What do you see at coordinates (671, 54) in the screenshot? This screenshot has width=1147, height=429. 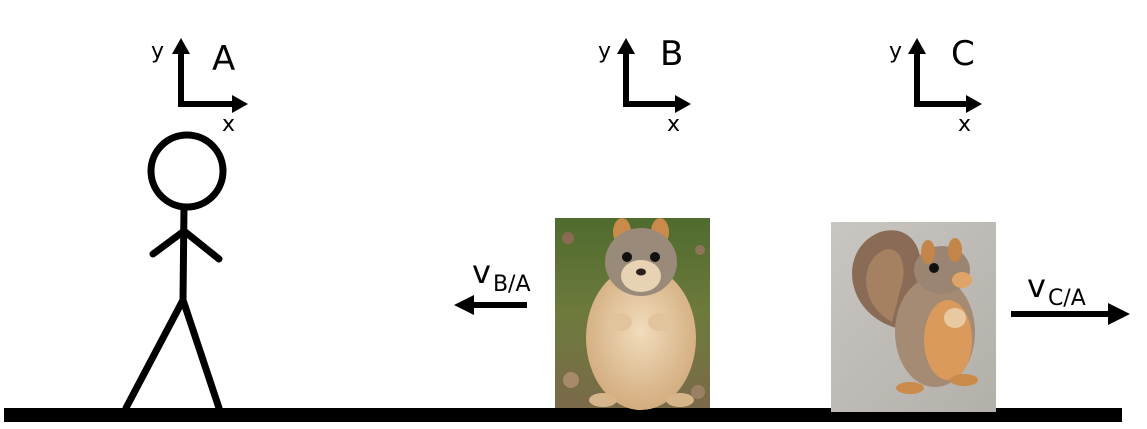 I see `frame-b-label: B` at bounding box center [671, 54].